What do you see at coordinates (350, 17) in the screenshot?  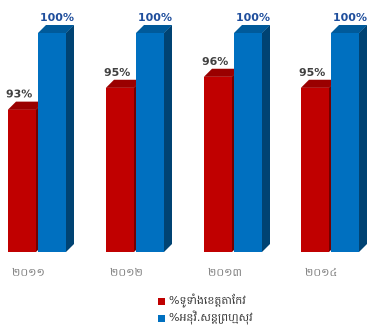 I see `data-label-s2-4: 100%` at bounding box center [350, 17].